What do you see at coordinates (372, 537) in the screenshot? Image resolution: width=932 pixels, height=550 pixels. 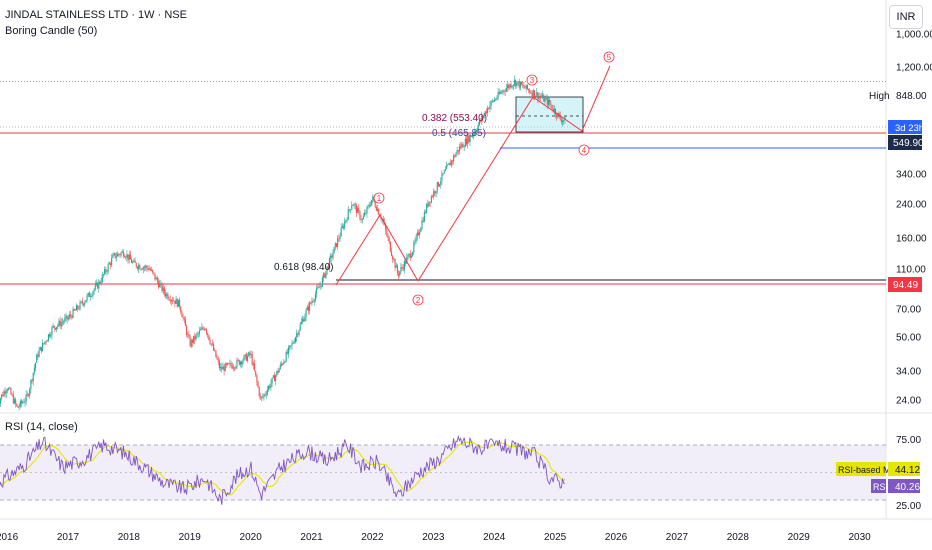 I see `time-axis-label: 2022` at bounding box center [372, 537].